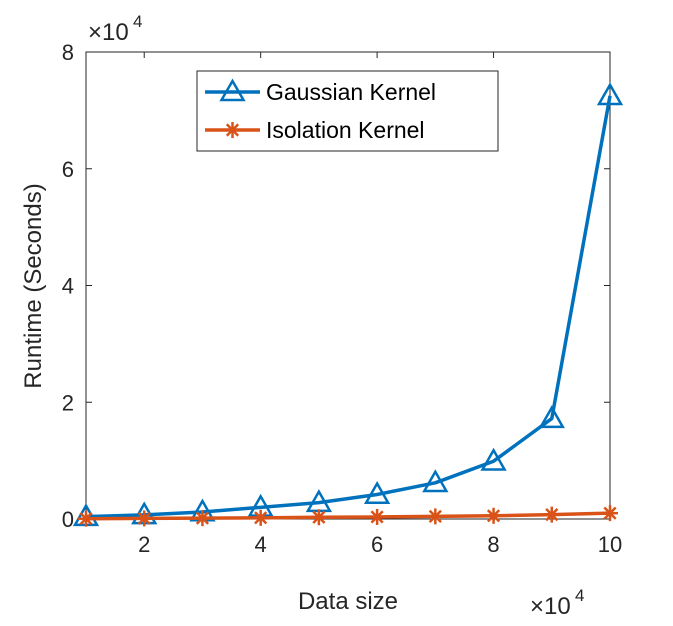 This screenshot has height=626, width=673. I want to click on x-tick-label: 6, so click(377, 544).